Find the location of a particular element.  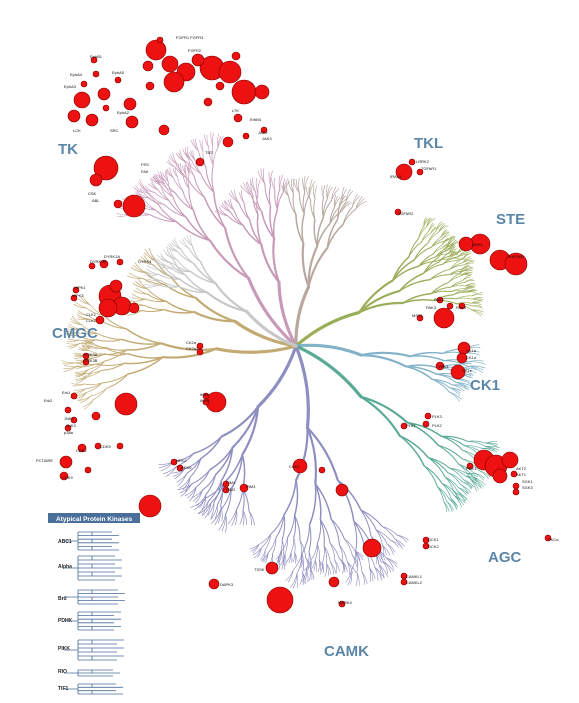

kinase-label: HIPK1 is located at coordinates (80, 287).